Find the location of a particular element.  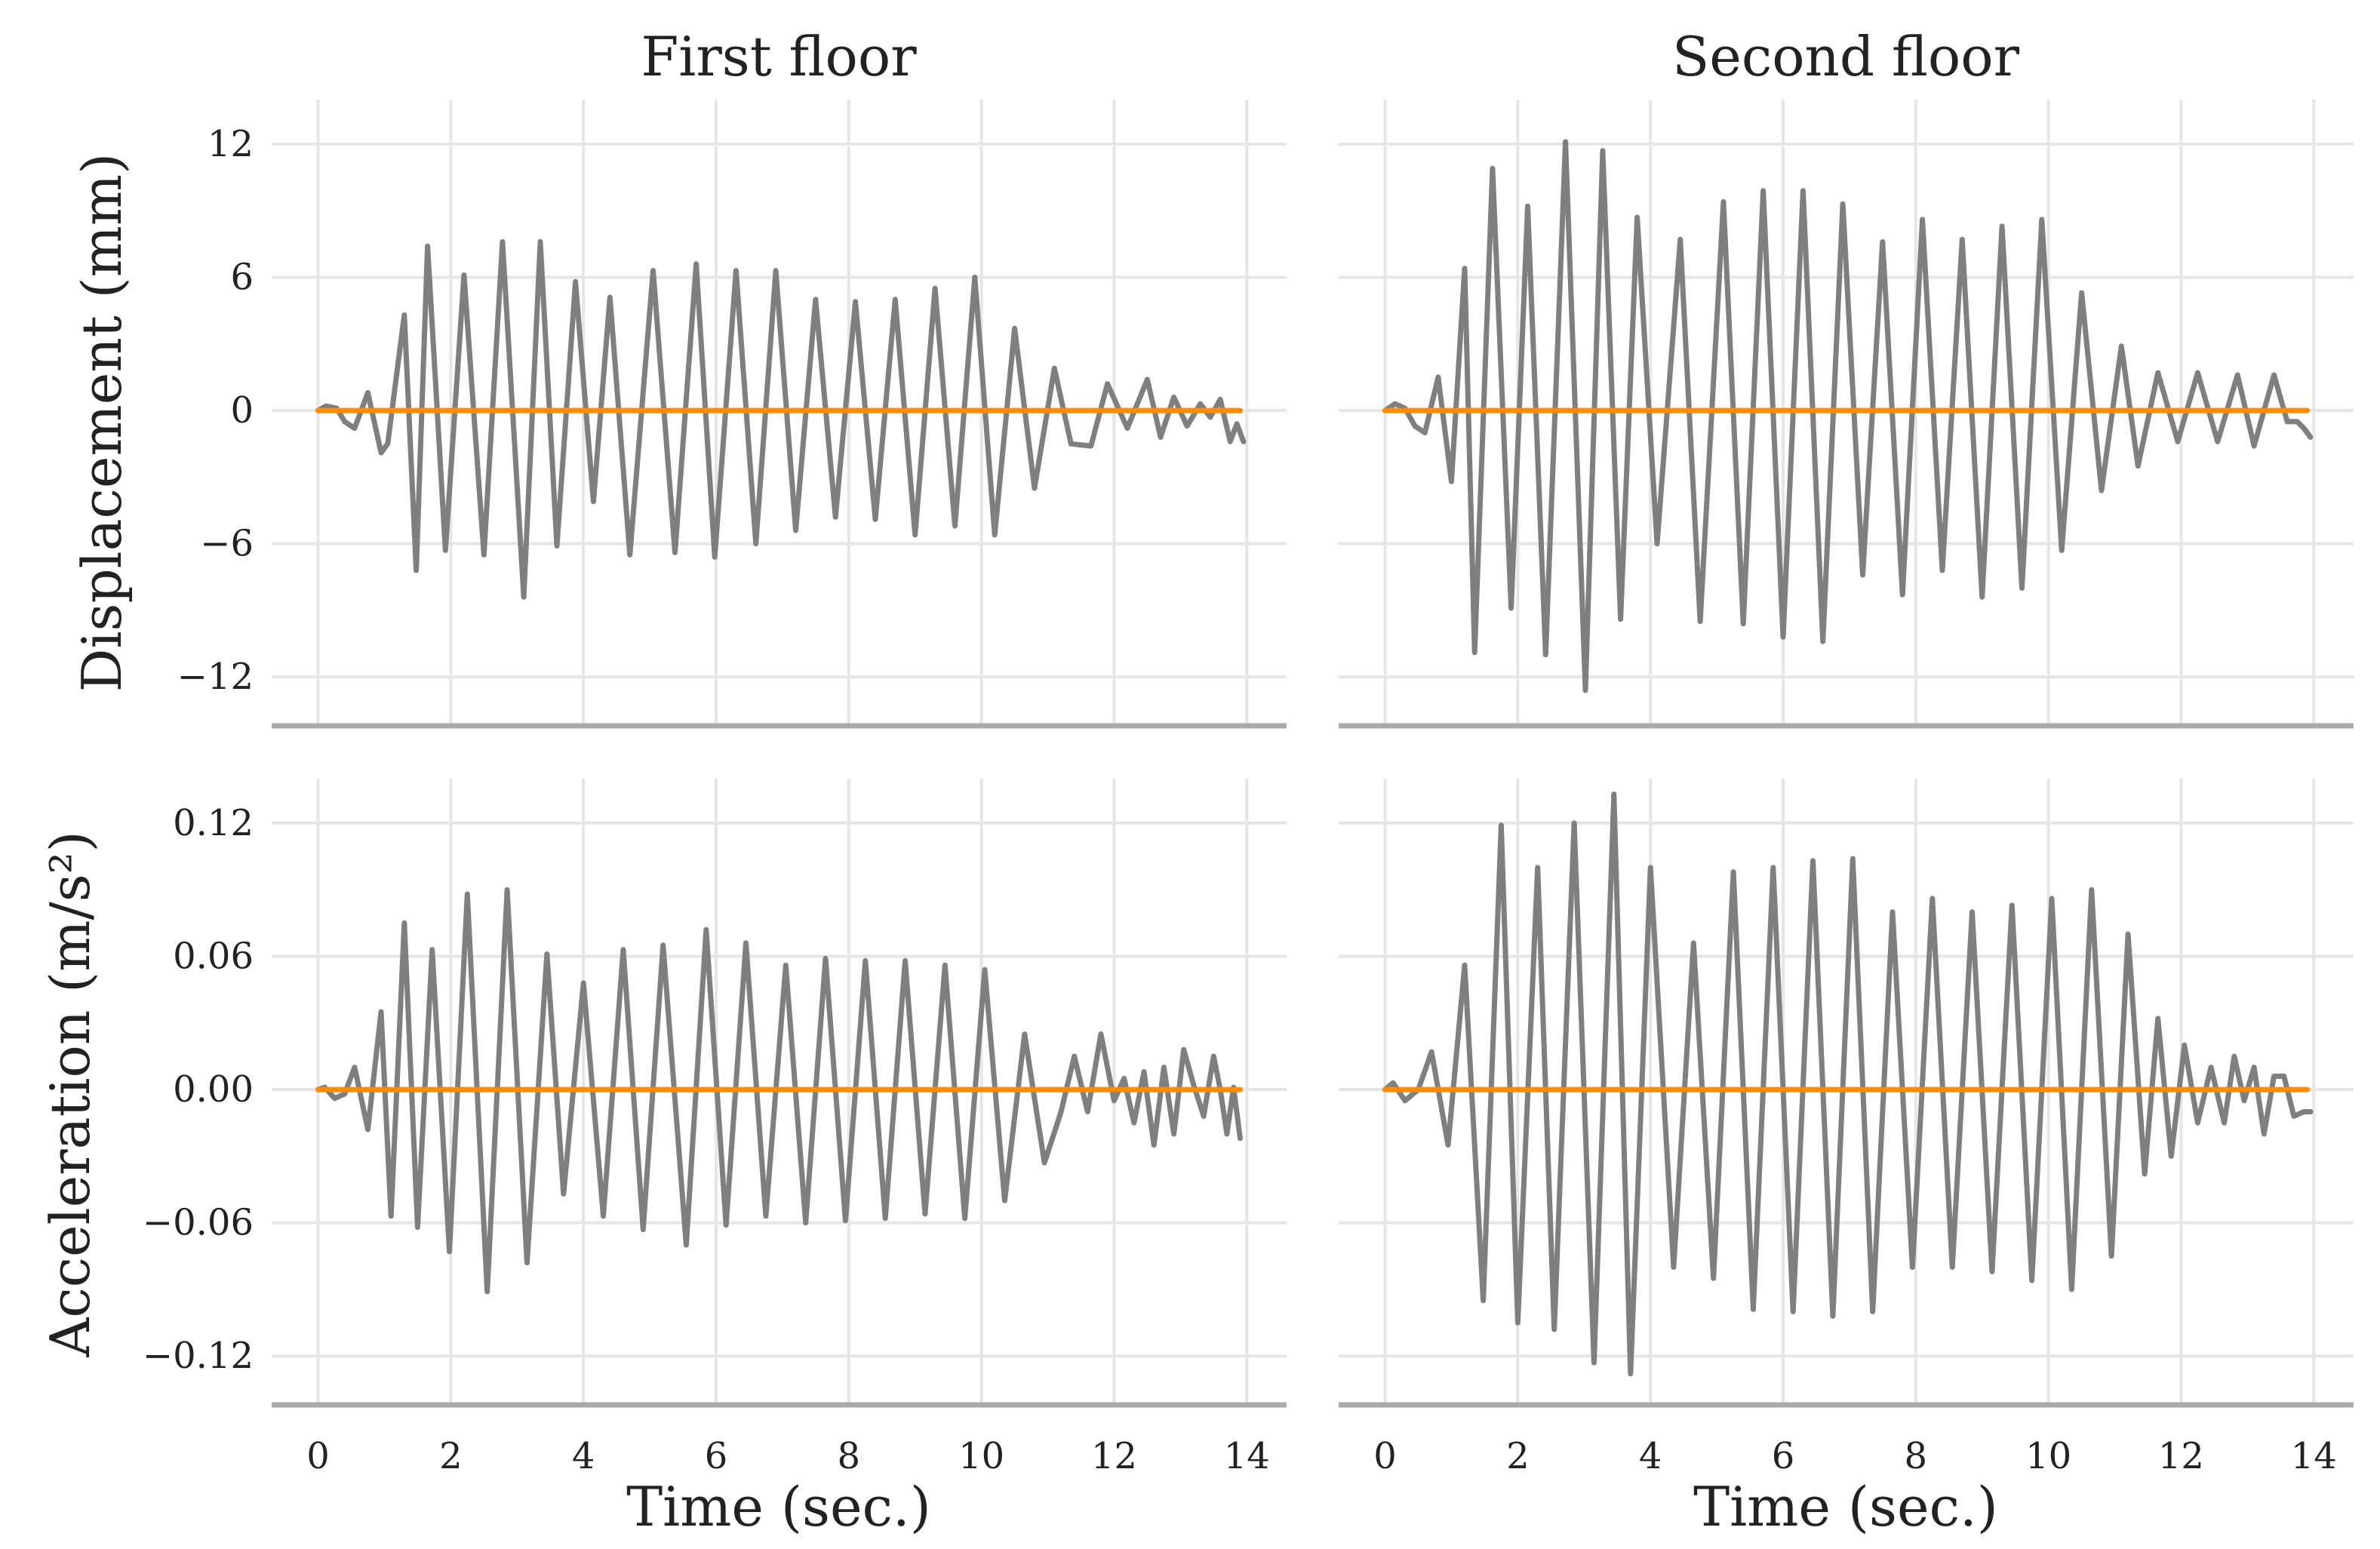

y-tick-label: 0.00 is located at coordinates (213, 1089).